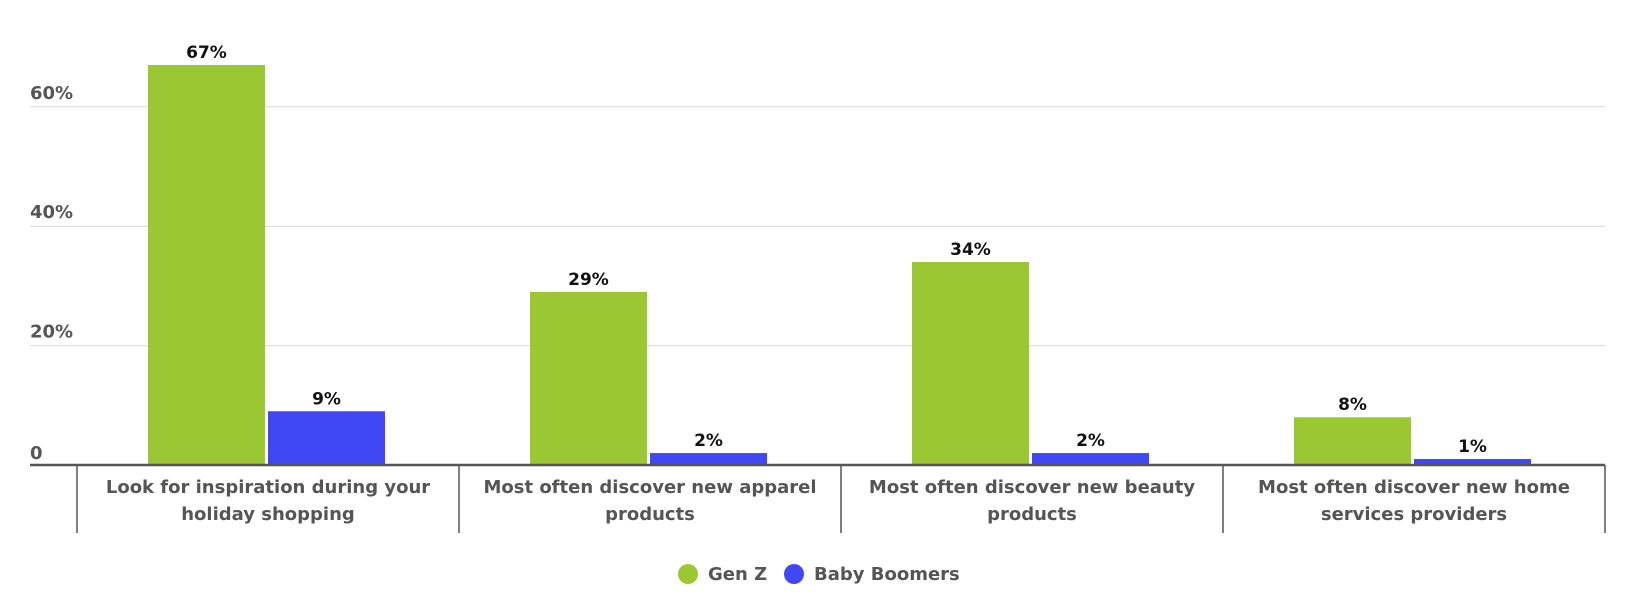 Image resolution: width=1635 pixels, height=597 pixels. What do you see at coordinates (588, 280) in the screenshot?
I see `data-label: 29%` at bounding box center [588, 280].